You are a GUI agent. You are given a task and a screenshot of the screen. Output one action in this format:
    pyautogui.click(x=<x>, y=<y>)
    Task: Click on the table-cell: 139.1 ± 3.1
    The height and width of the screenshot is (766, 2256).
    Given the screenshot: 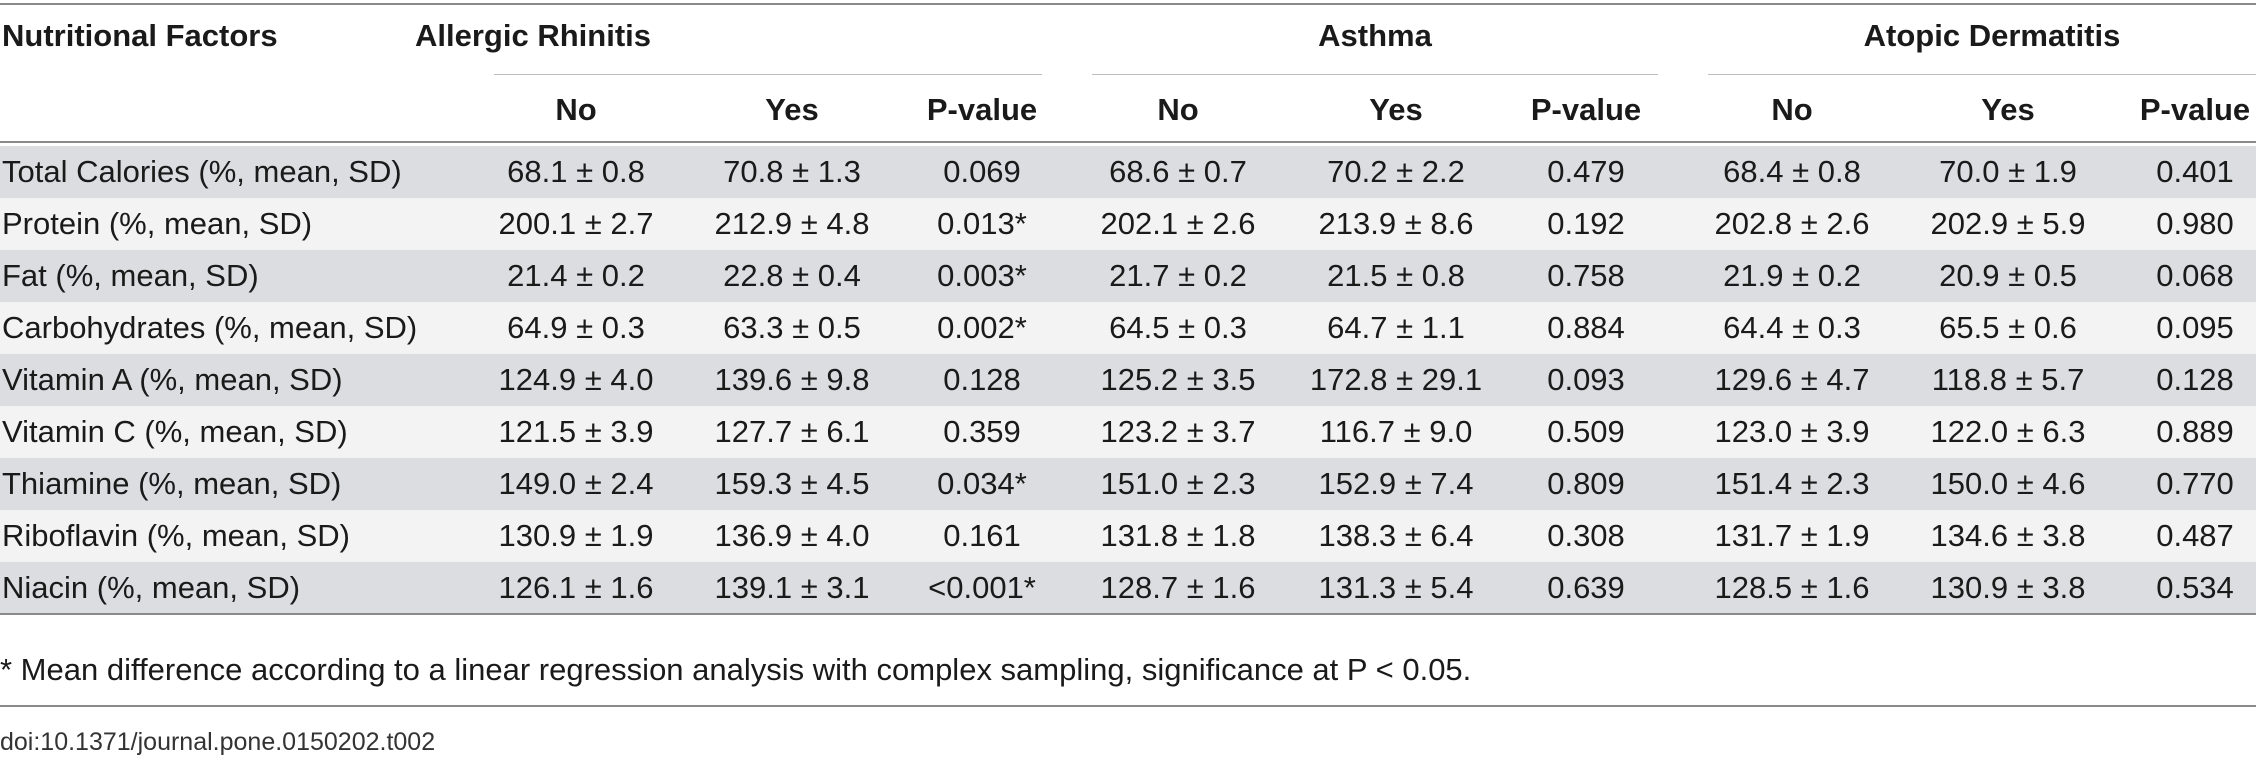 What is the action you would take?
    pyautogui.click(x=792, y=587)
    